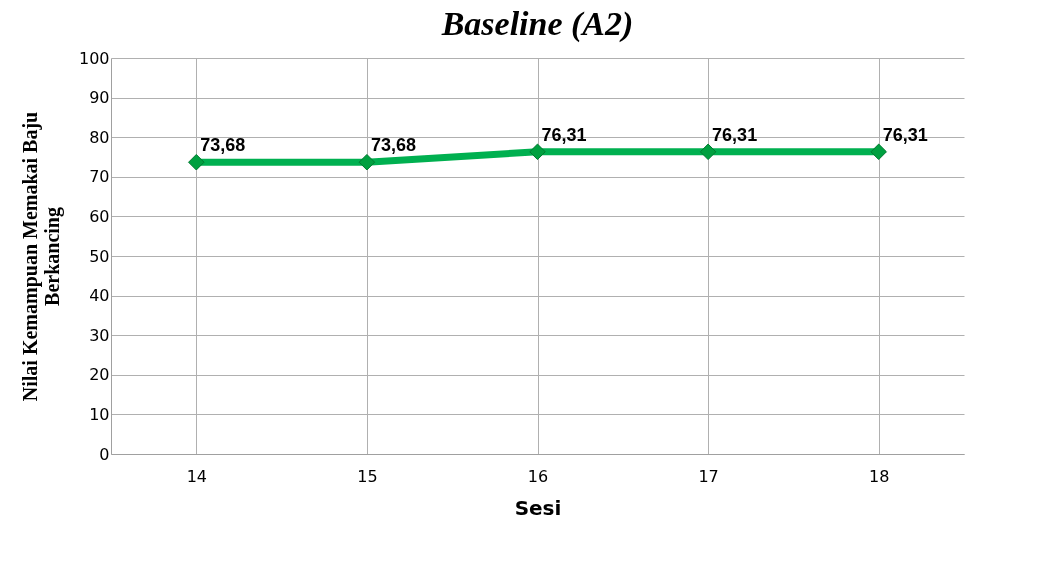 This screenshot has width=1060, height=585. What do you see at coordinates (99, 335) in the screenshot?
I see `y-tick-label: 30` at bounding box center [99, 335].